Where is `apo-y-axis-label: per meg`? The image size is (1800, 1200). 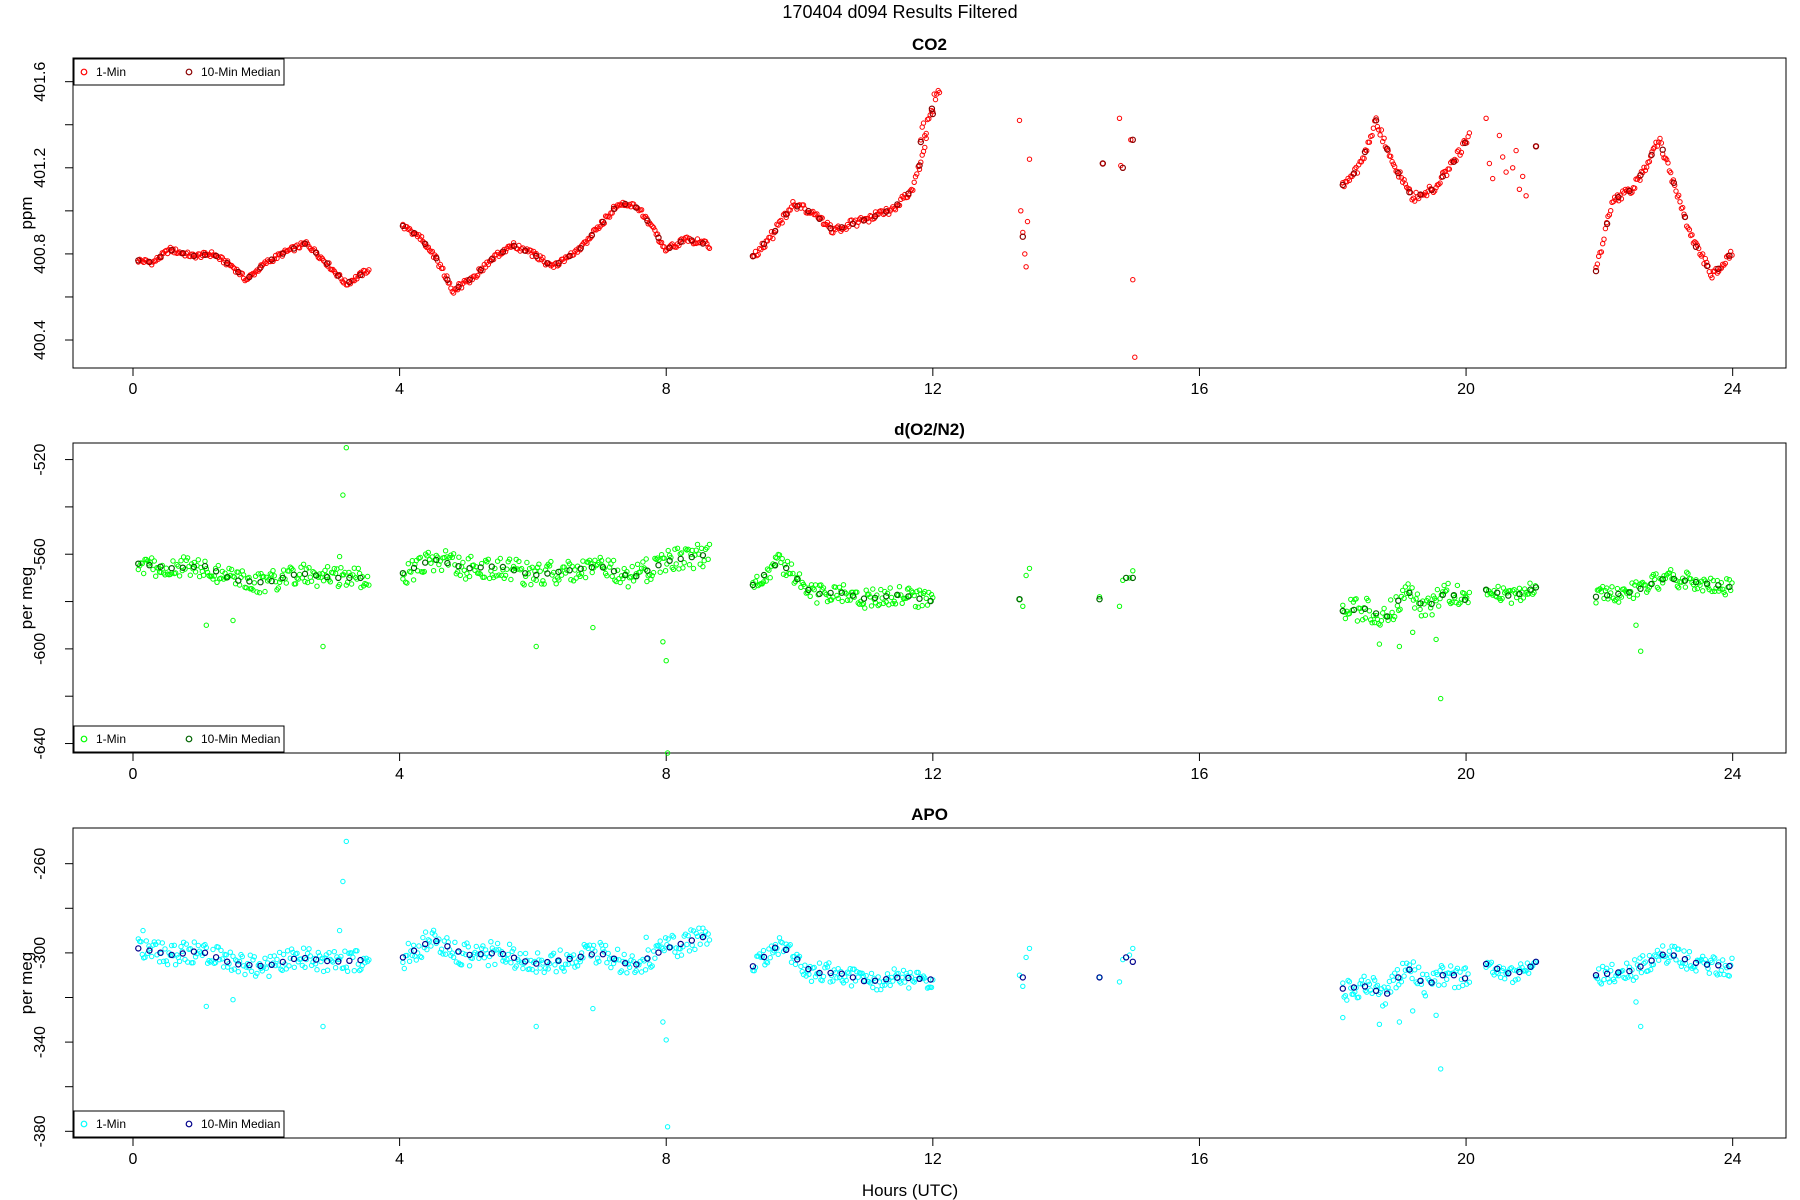
apo-y-axis-label: per meg is located at coordinates (26, 983).